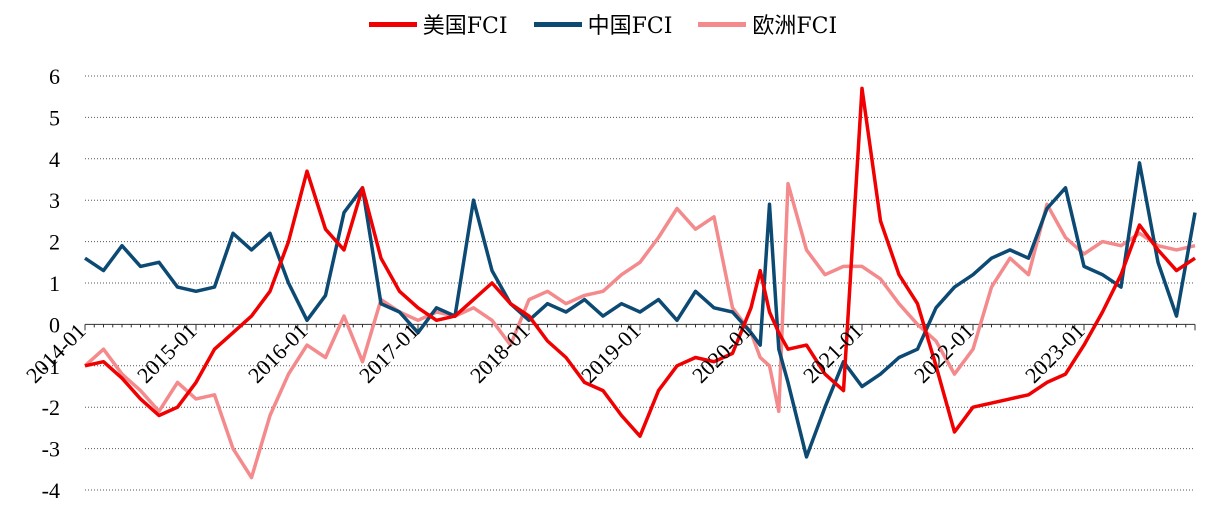 This screenshot has height=507, width=1206. Describe the element at coordinates (557, 24) in the screenshot. I see `legend-swatch-china` at that location.